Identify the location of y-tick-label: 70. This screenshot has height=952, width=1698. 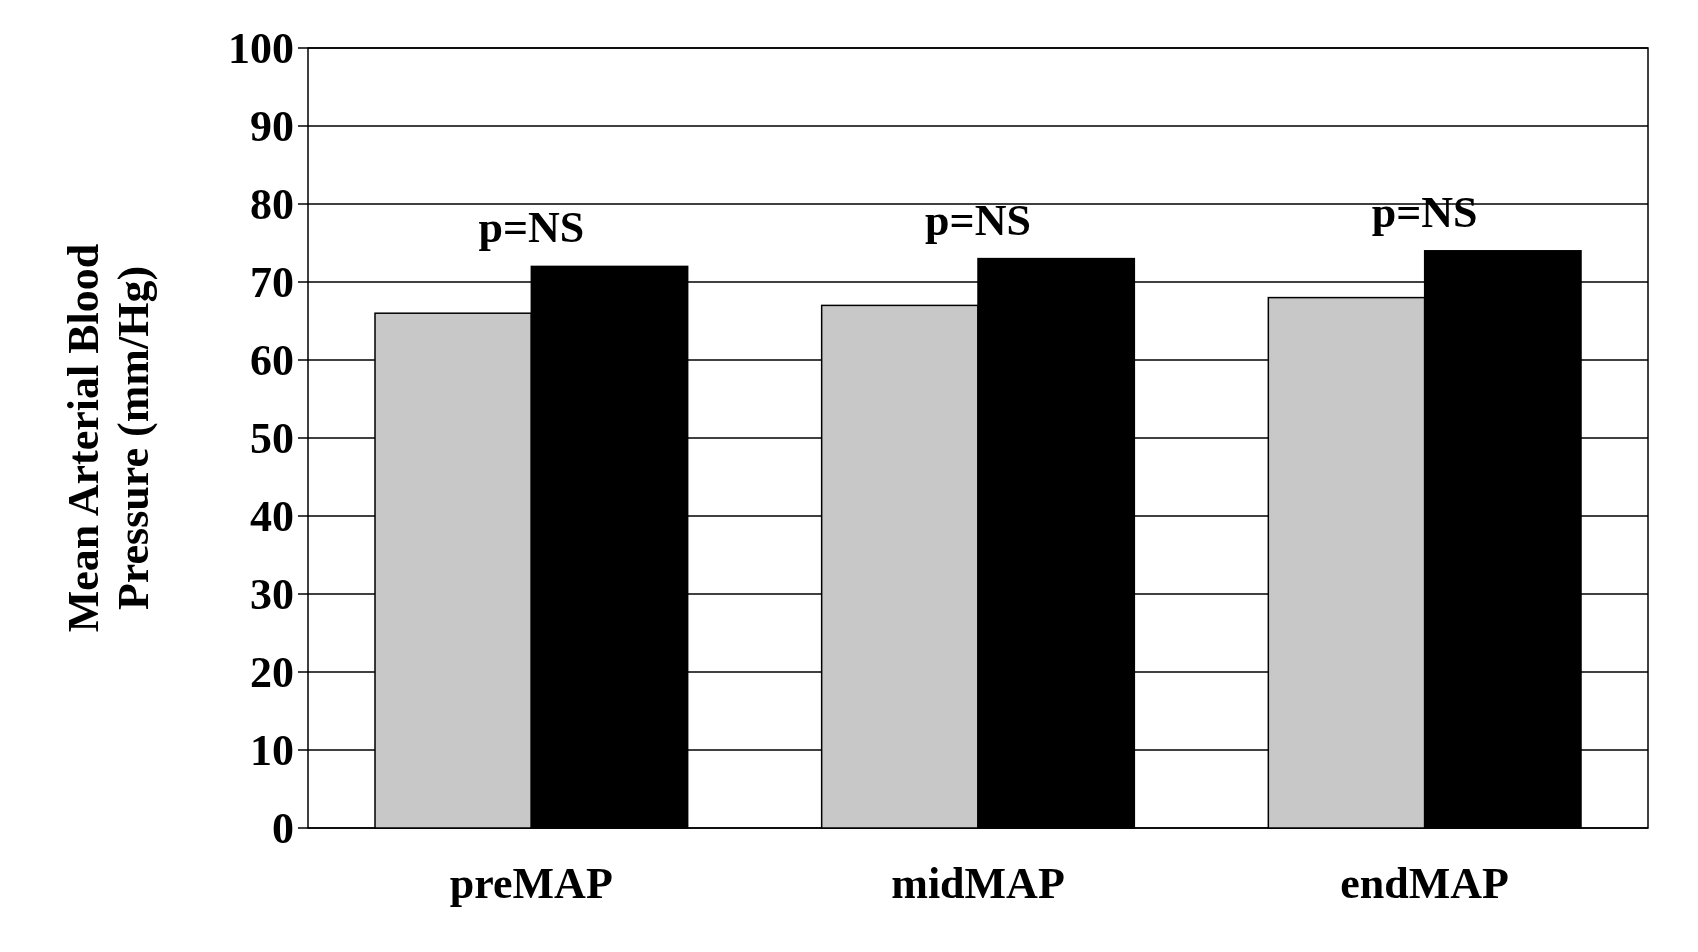
(272, 283).